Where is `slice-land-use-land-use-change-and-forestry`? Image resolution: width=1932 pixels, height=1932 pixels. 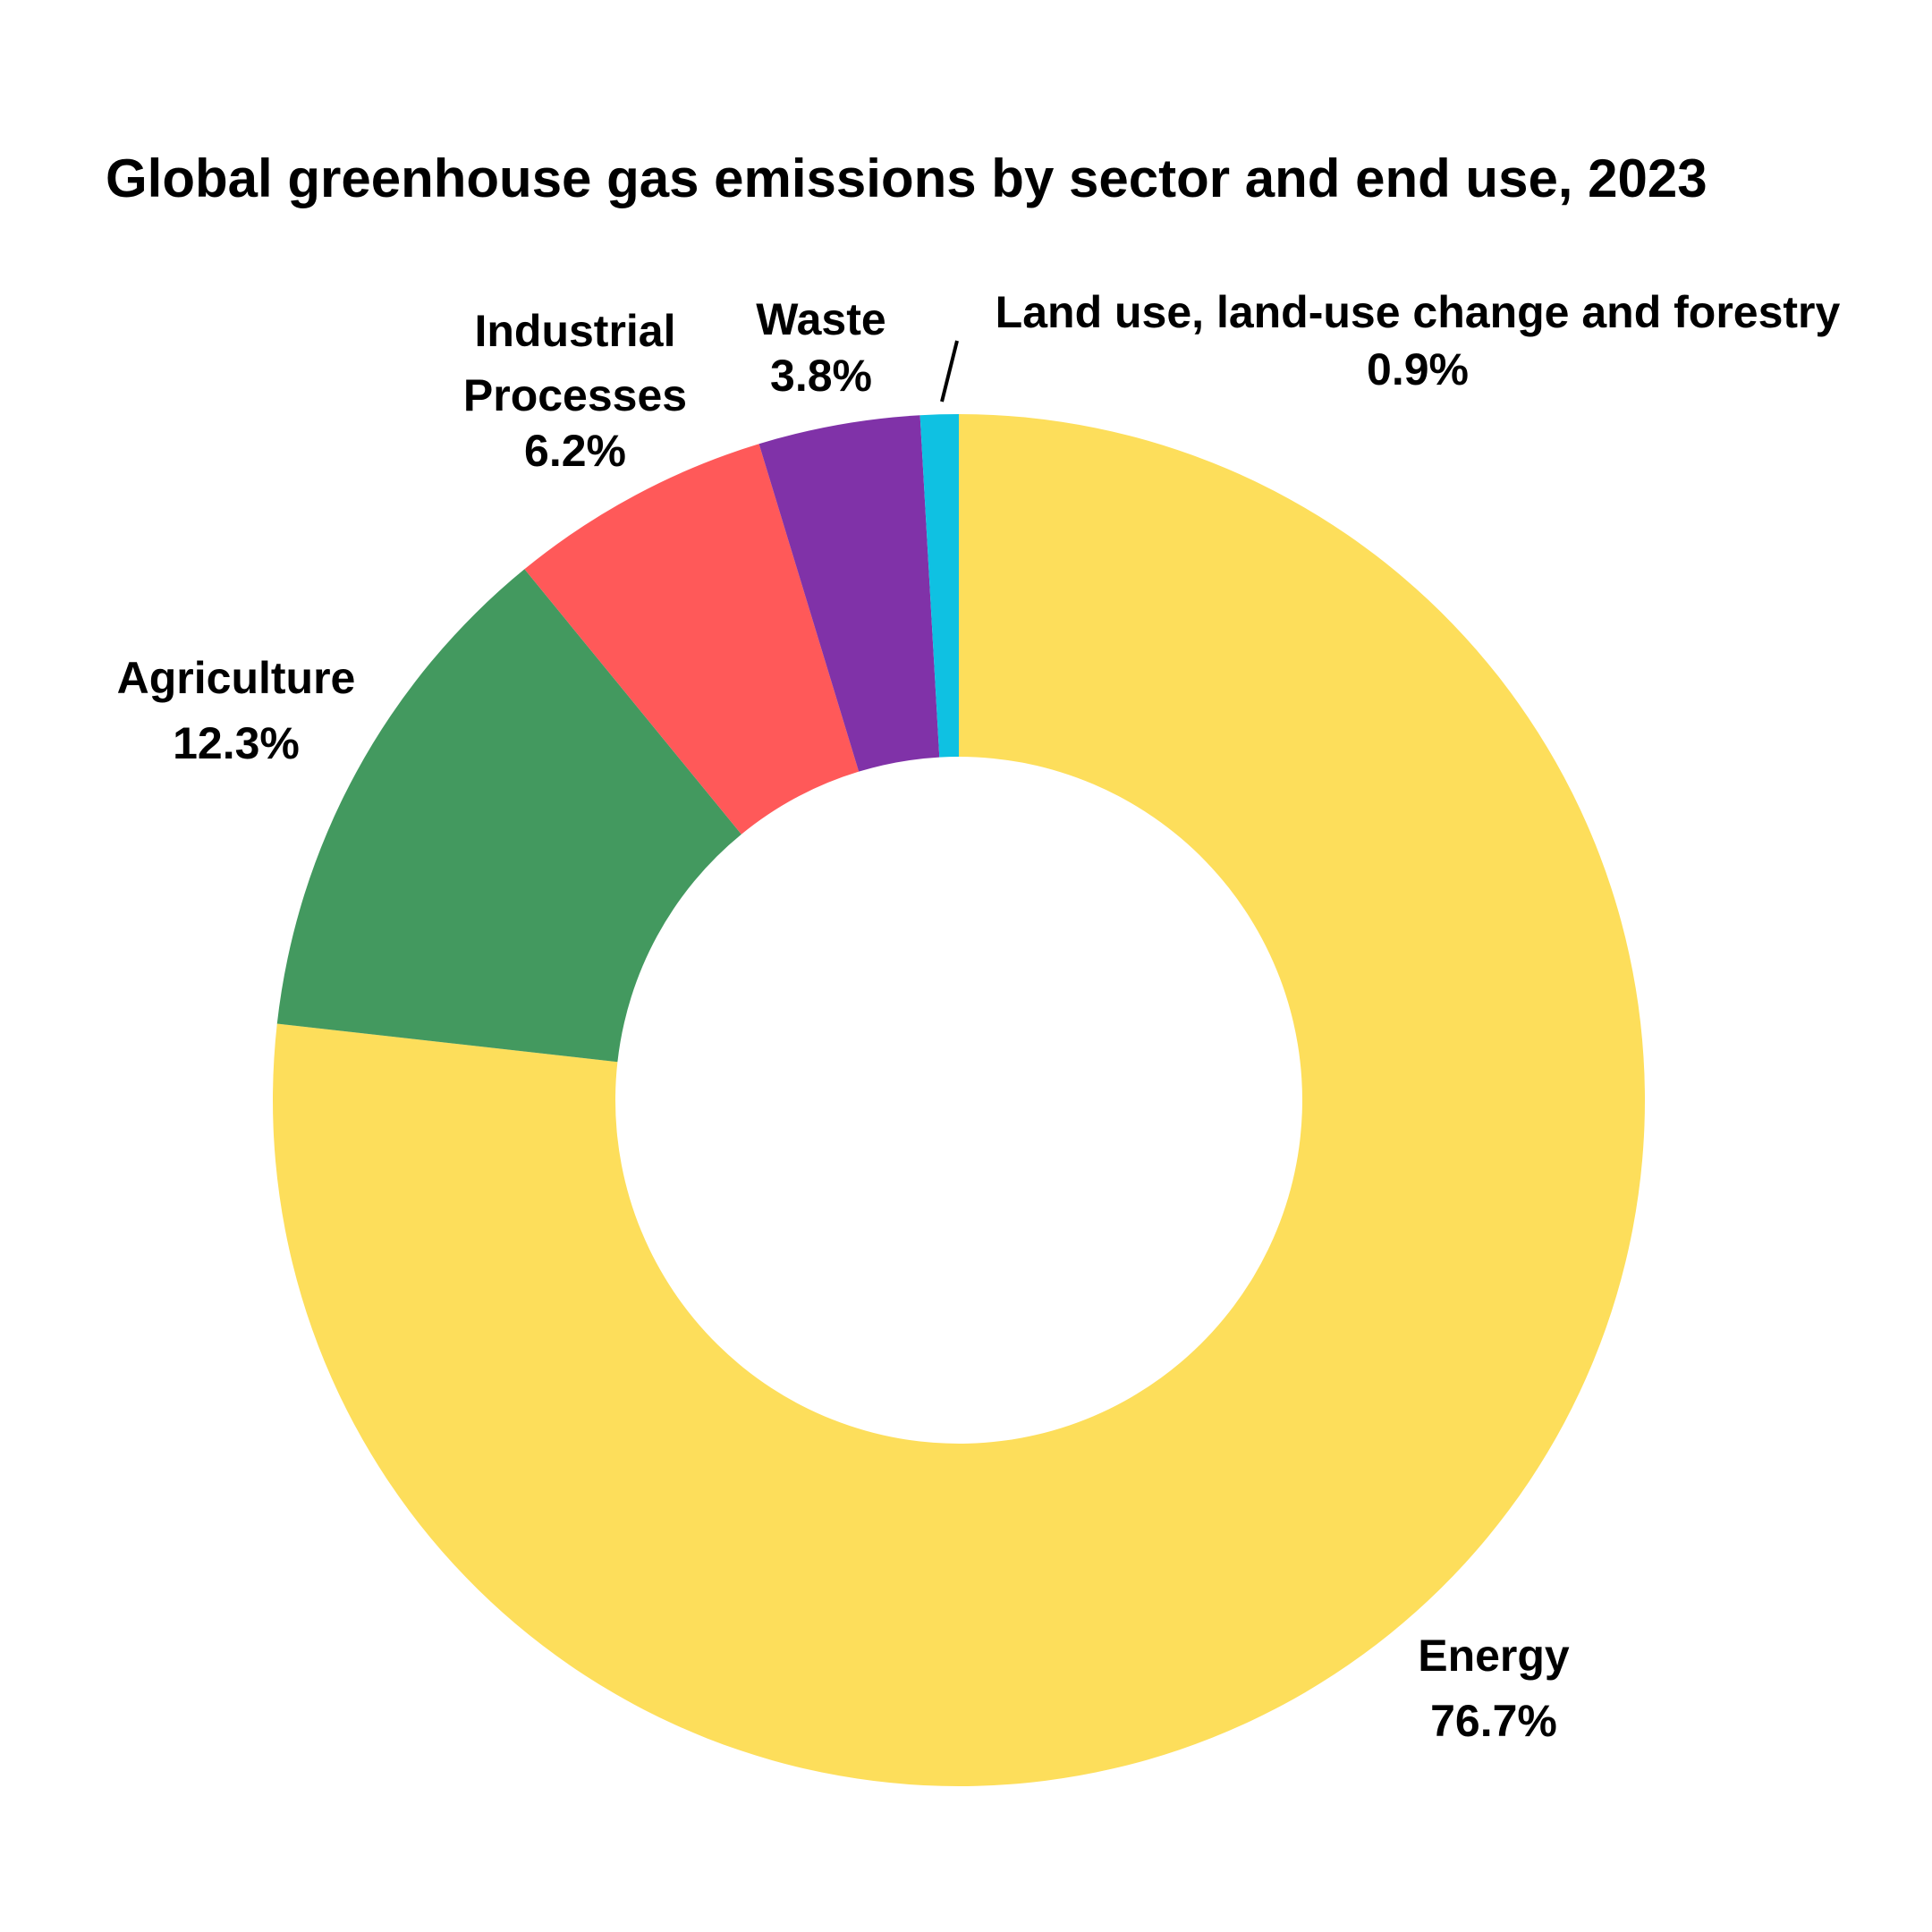
slice-land-use-land-use-change-and-forestry is located at coordinates (939, 586).